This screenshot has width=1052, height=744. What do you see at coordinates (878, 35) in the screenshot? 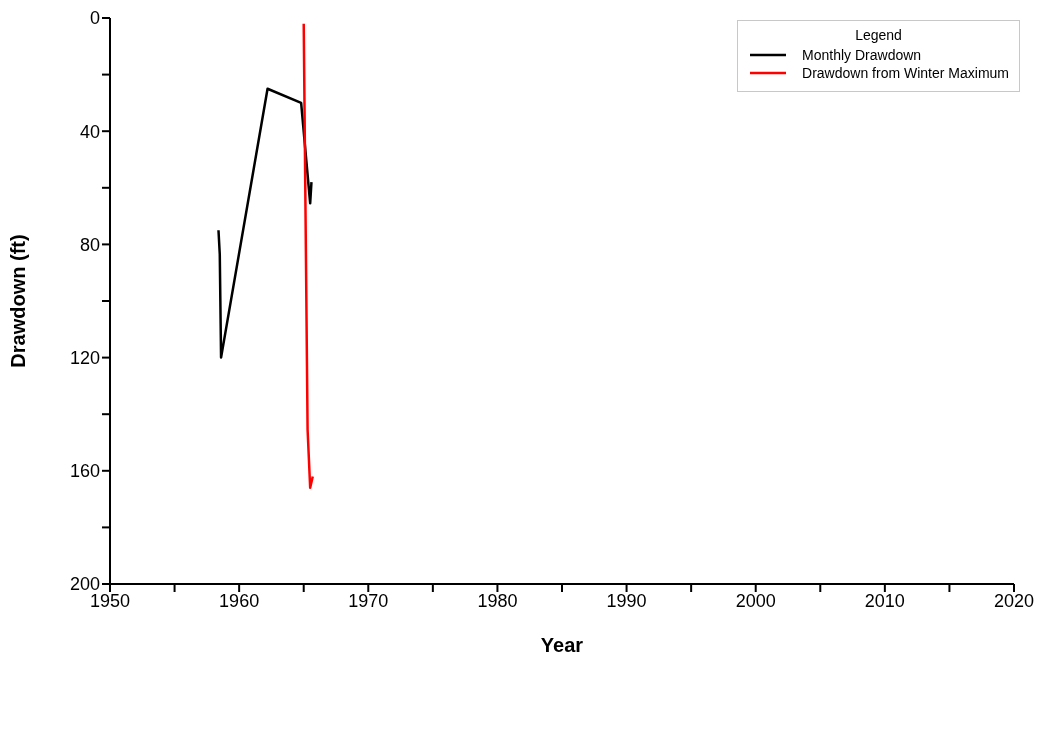
I see `legend-title: Legend` at bounding box center [878, 35].